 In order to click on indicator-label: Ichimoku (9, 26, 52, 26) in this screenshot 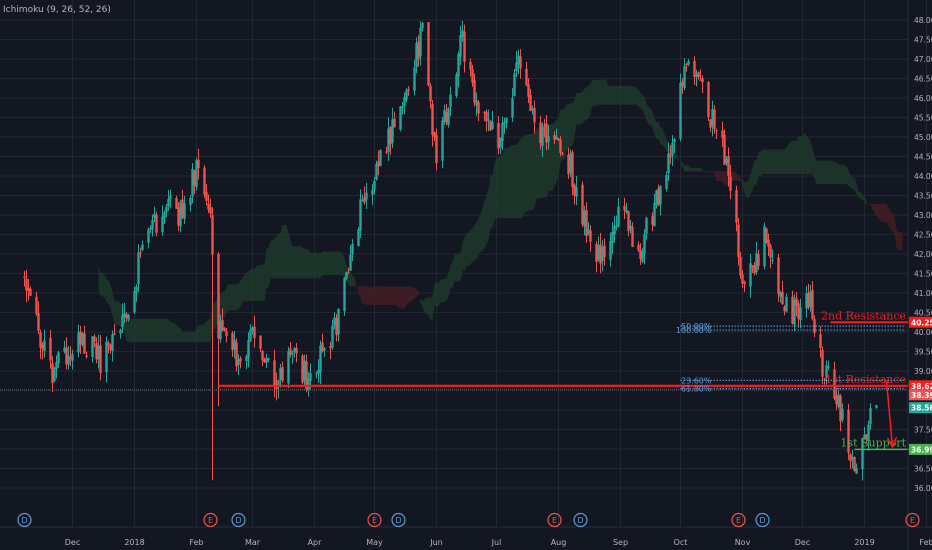, I will do `click(57, 10)`.